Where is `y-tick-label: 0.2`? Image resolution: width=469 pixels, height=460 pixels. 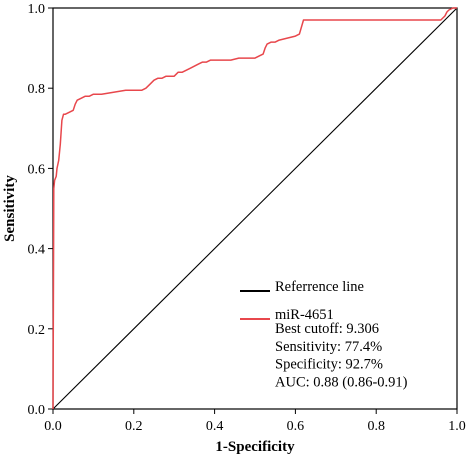 y-tick-label: 0.2 is located at coordinates (37, 330).